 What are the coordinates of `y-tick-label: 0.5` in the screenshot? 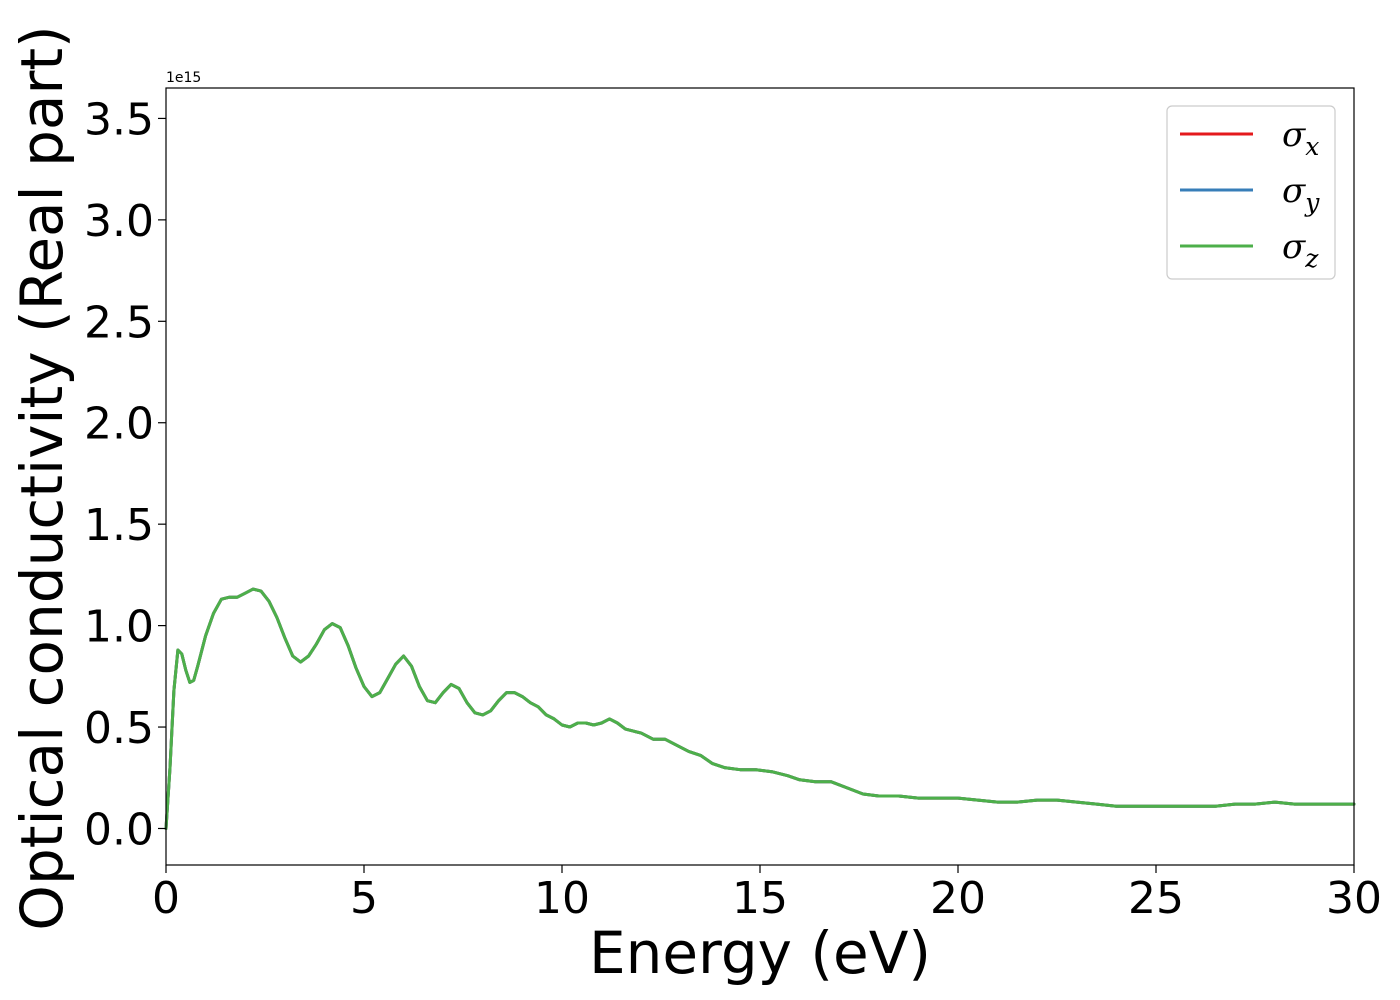 It's located at (119, 728).